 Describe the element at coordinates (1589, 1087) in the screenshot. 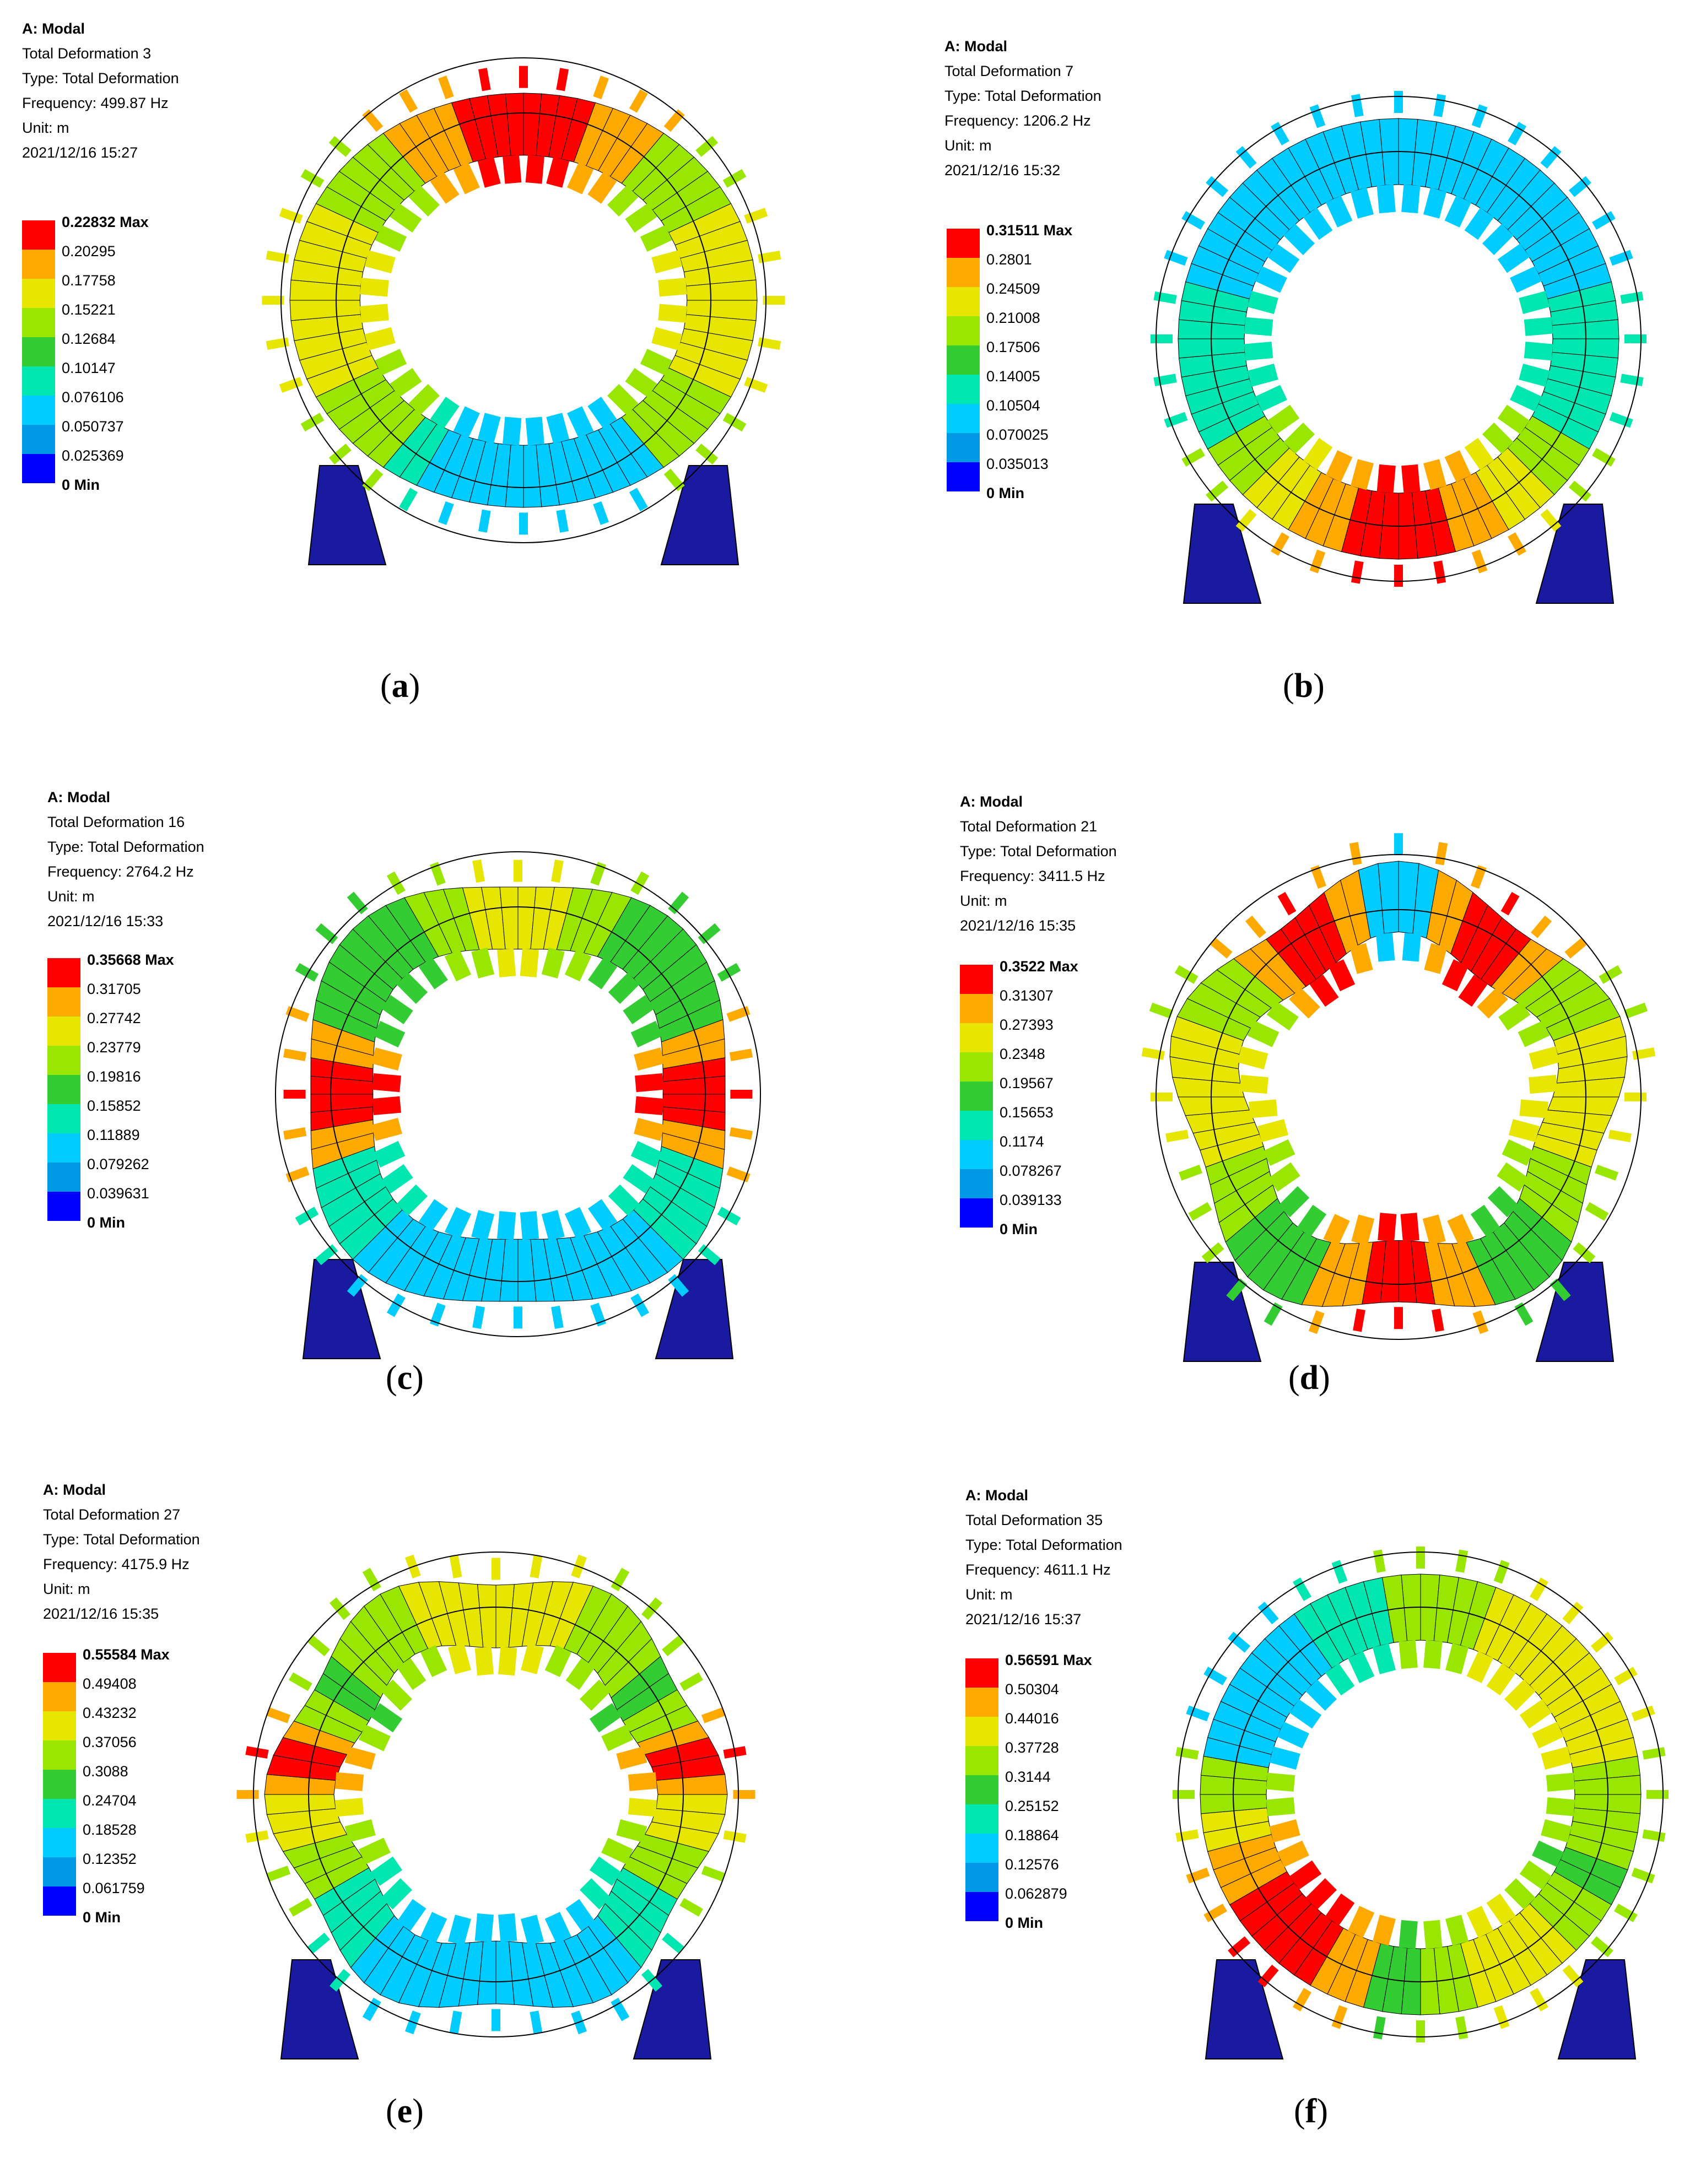

I see `ring-sector` at that location.